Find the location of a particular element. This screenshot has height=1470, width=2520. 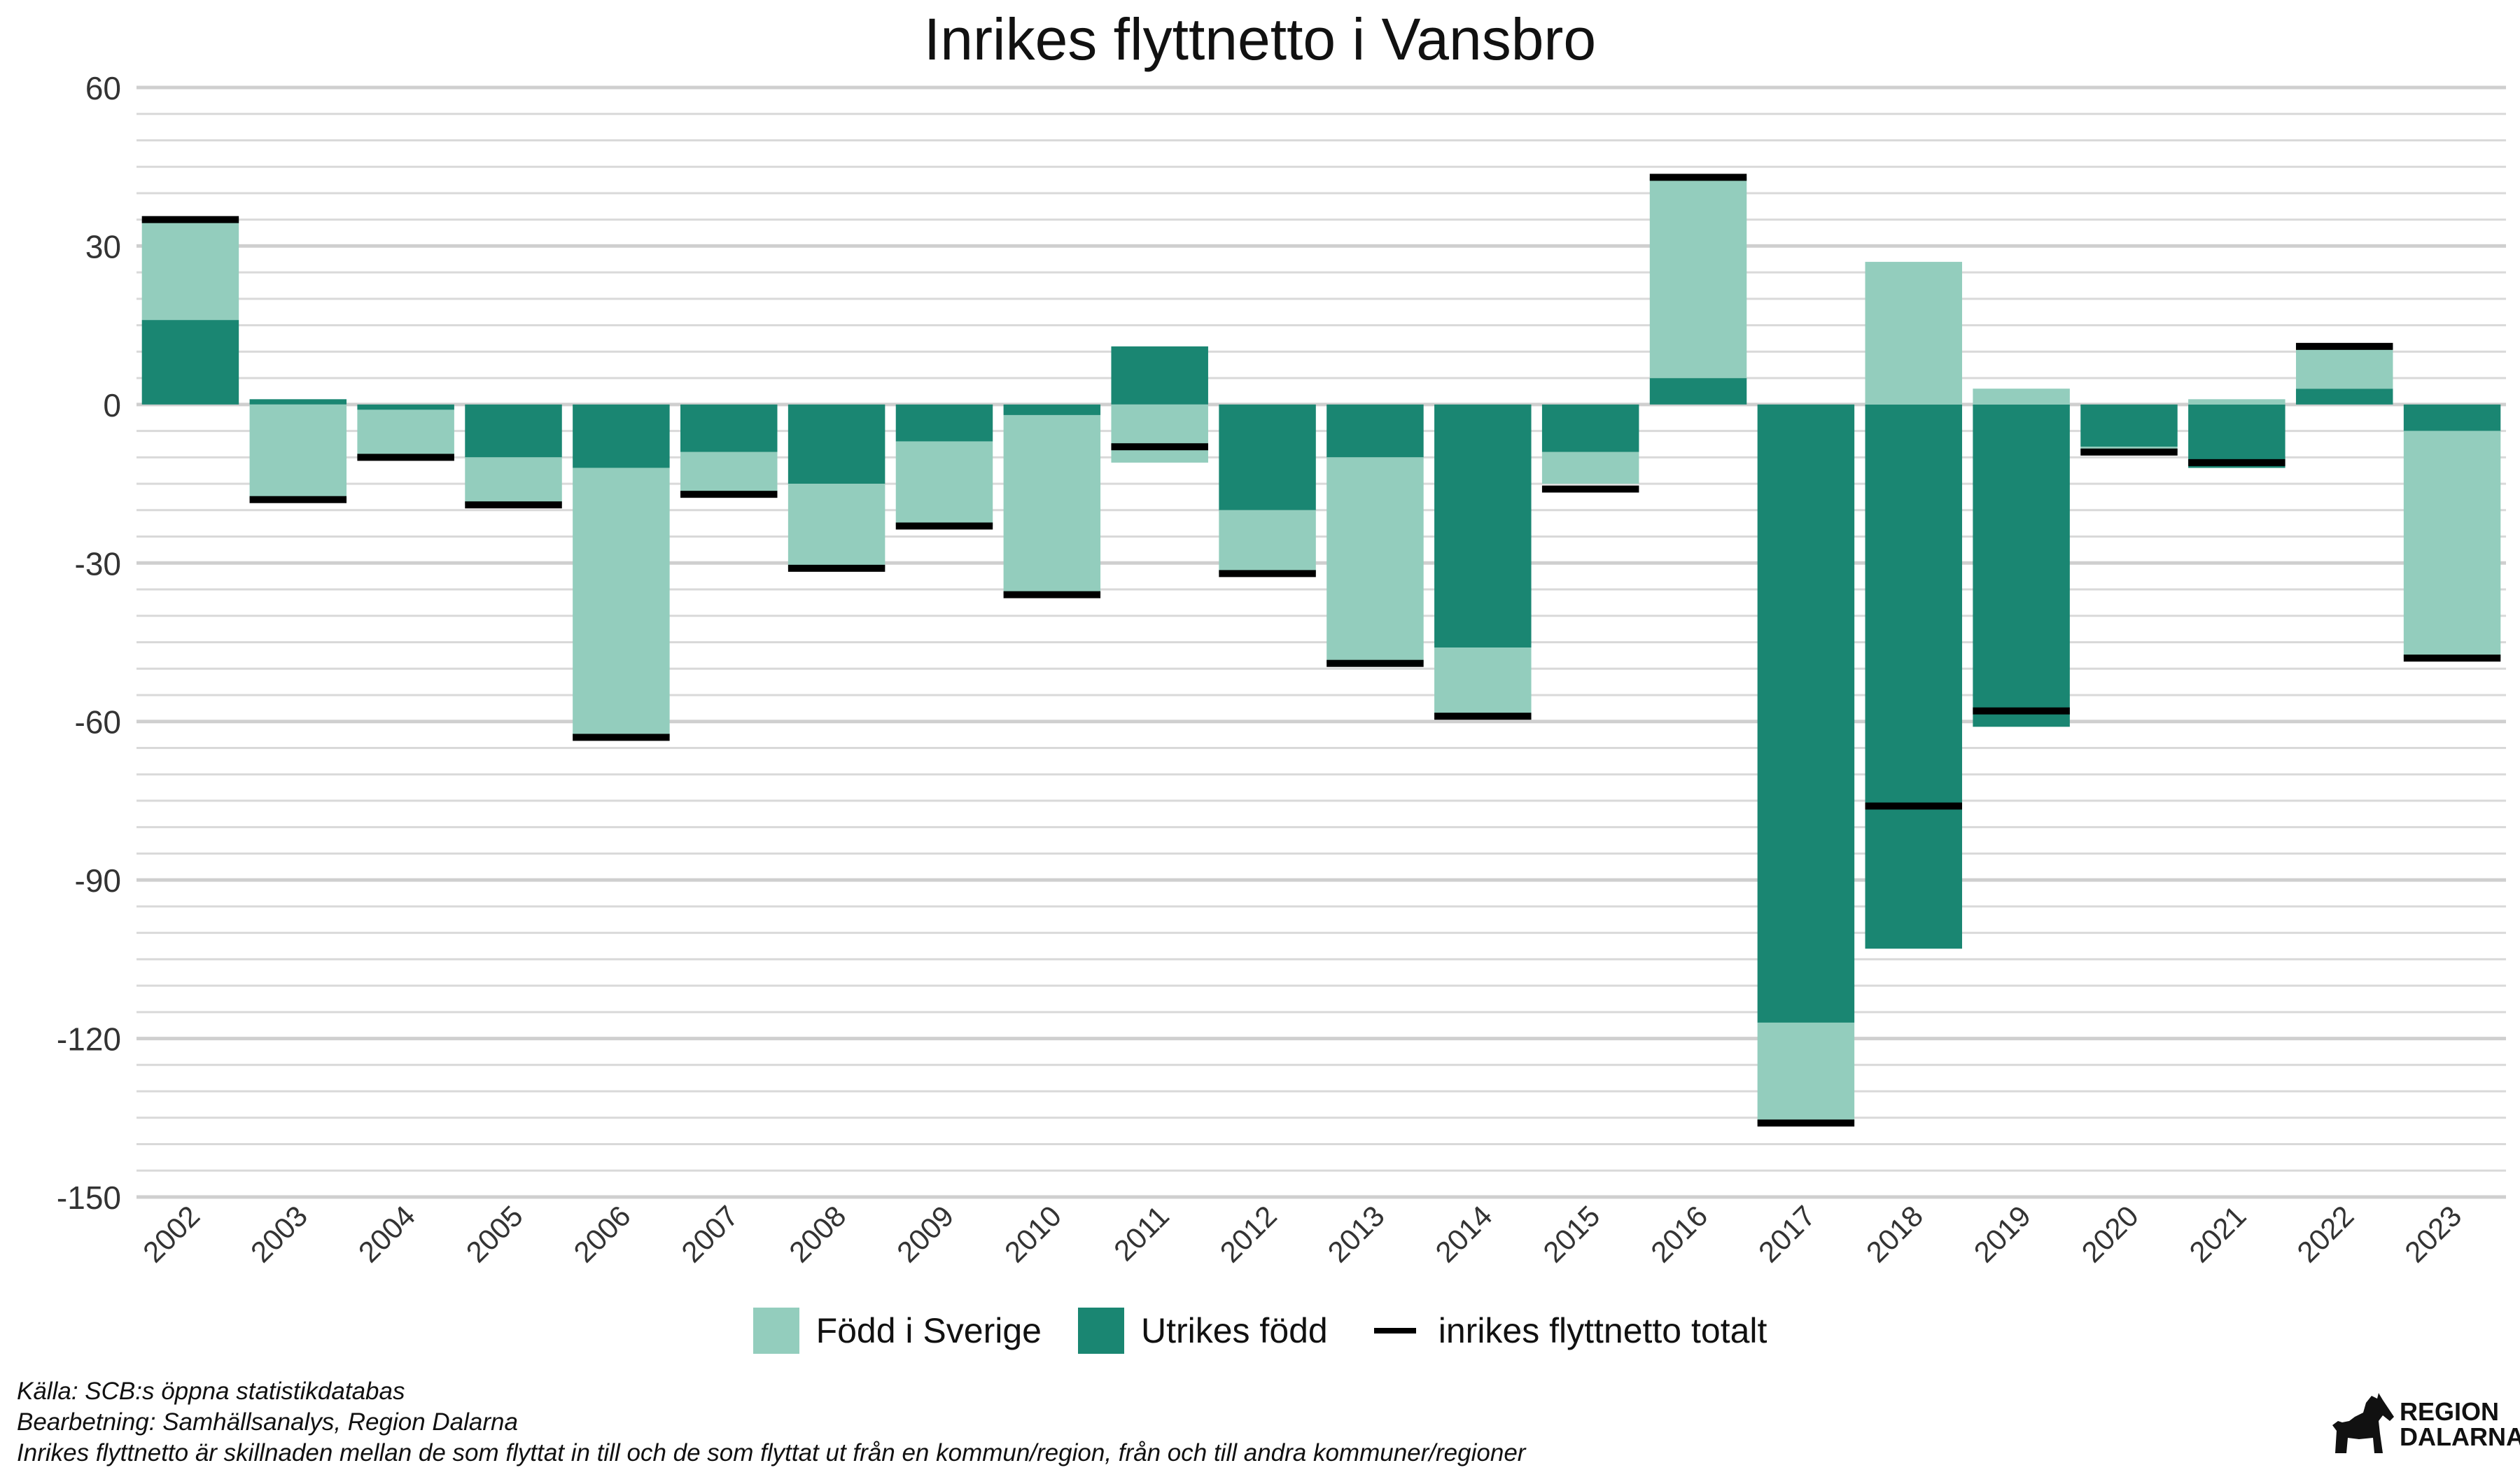

bar-utrikes-fodd-2003 is located at coordinates (298, 402).